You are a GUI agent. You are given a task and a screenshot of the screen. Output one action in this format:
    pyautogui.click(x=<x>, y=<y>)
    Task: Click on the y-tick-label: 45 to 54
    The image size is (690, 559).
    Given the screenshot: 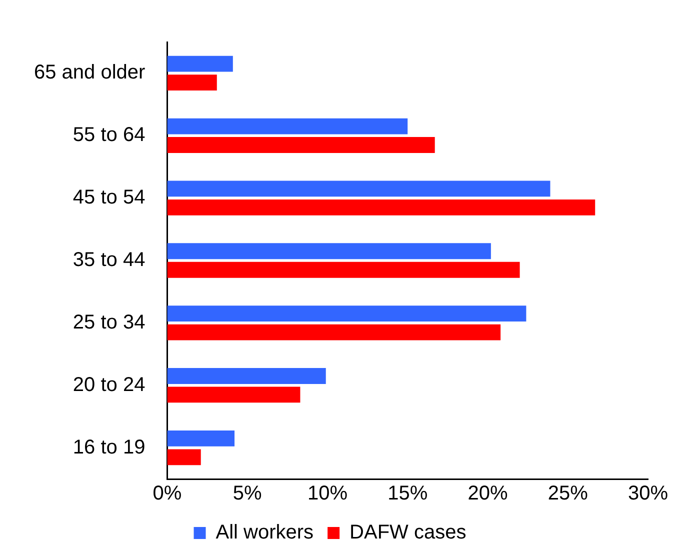 What is the action you would take?
    pyautogui.click(x=109, y=197)
    